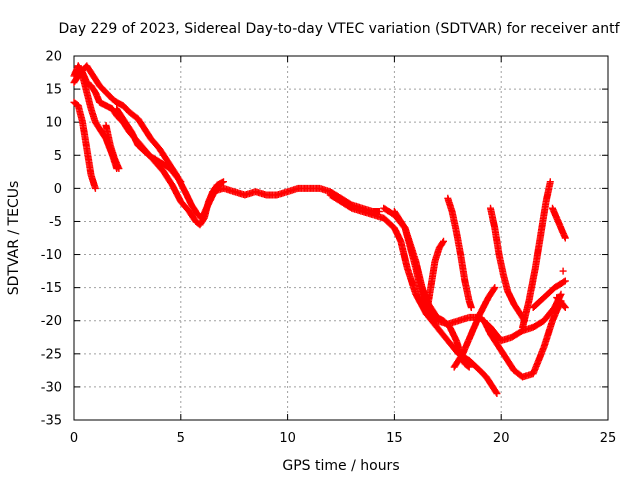 The width and height of the screenshot is (640, 480). Describe the element at coordinates (58, 156) in the screenshot. I see `y-tick-label: 5` at that location.